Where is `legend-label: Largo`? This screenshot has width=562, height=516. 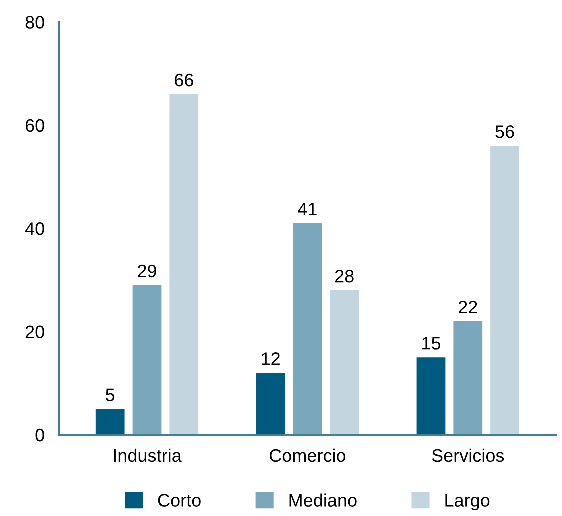 legend-label: Largo is located at coordinates (468, 502).